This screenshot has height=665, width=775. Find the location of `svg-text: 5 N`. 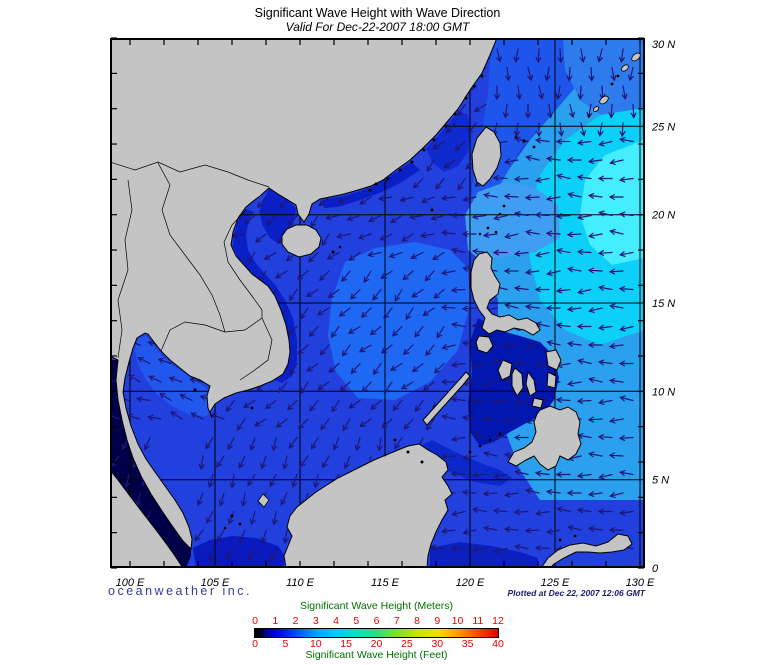

svg-text: 5 N is located at coordinates (660, 481).